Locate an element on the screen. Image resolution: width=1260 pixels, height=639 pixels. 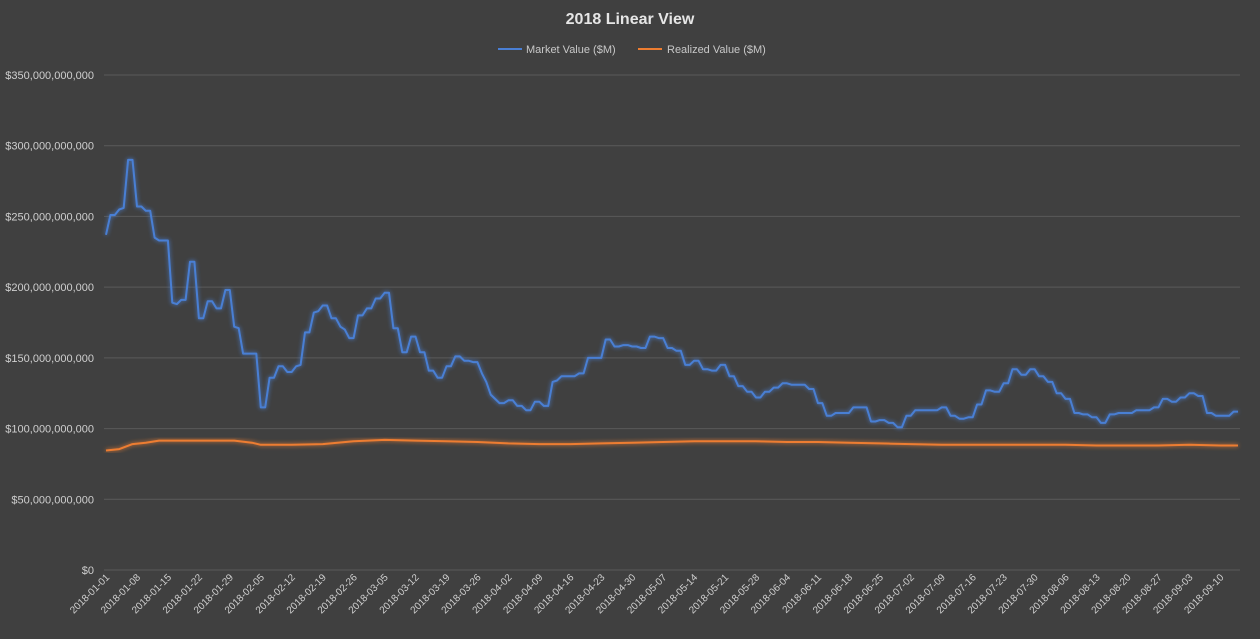
legend-item: Market Value ($M) is located at coordinates (557, 50).